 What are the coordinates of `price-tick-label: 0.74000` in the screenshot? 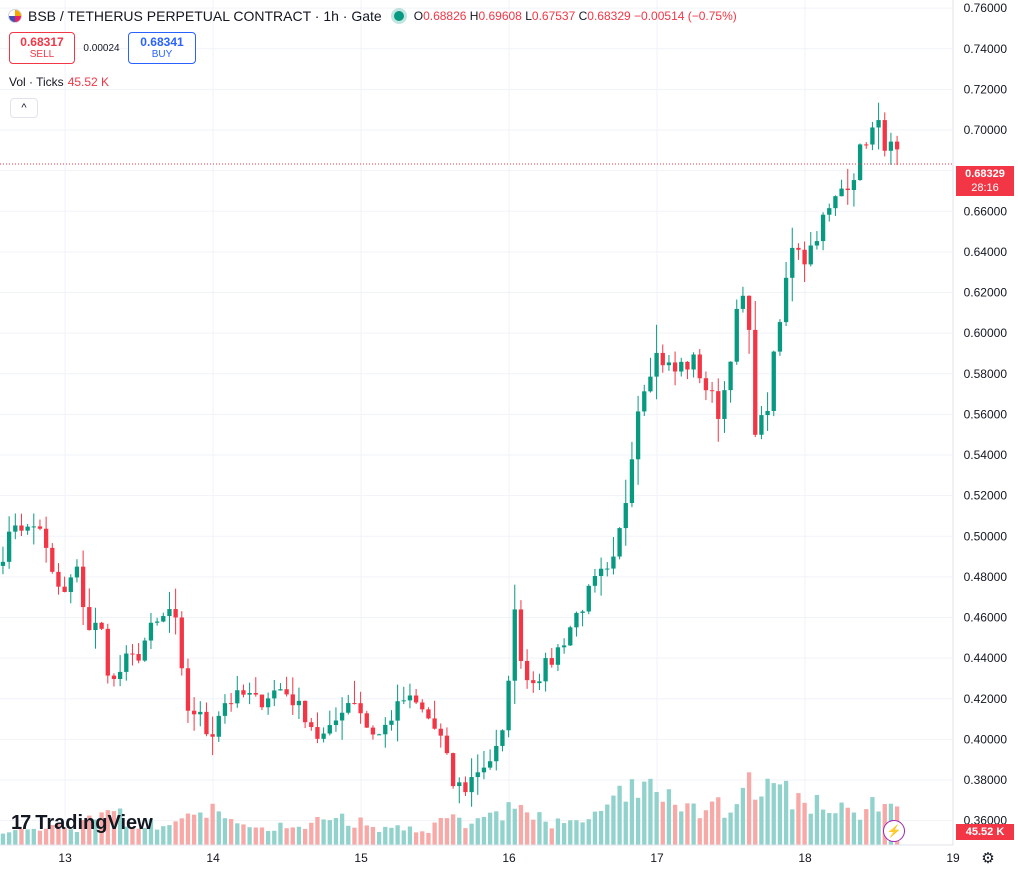 It's located at (986, 49).